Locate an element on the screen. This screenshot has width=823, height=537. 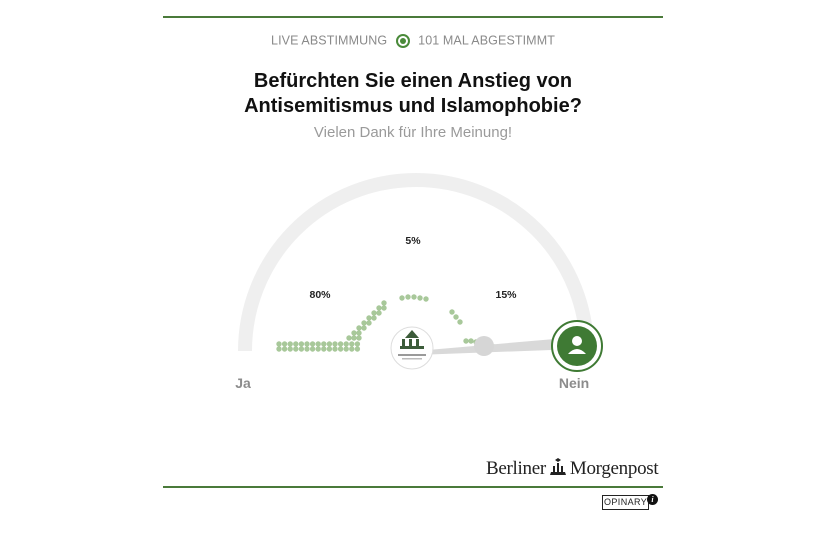
publisher-badge-icon is located at coordinates (412, 348).